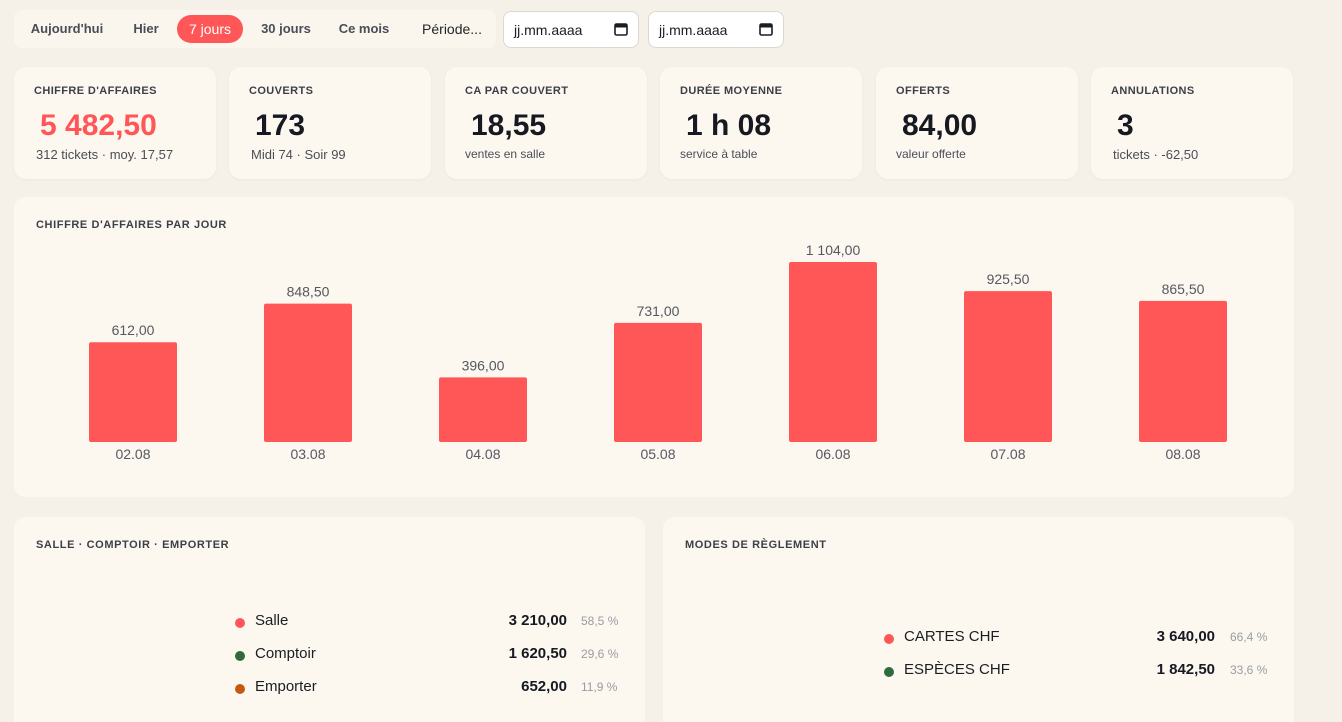 The image size is (1342, 722). What do you see at coordinates (940, 125) in the screenshot?
I see `kpi-value: 84,00` at bounding box center [940, 125].